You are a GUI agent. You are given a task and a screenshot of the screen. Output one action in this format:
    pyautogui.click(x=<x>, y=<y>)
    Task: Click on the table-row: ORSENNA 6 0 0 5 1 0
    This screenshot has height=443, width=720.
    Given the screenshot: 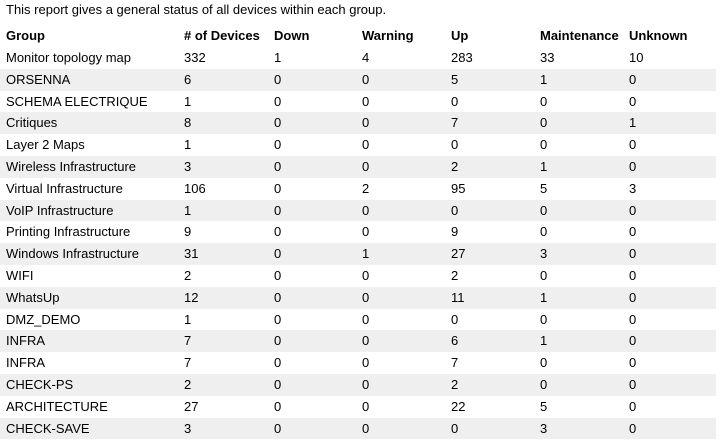 What is the action you would take?
    pyautogui.click(x=358, y=79)
    